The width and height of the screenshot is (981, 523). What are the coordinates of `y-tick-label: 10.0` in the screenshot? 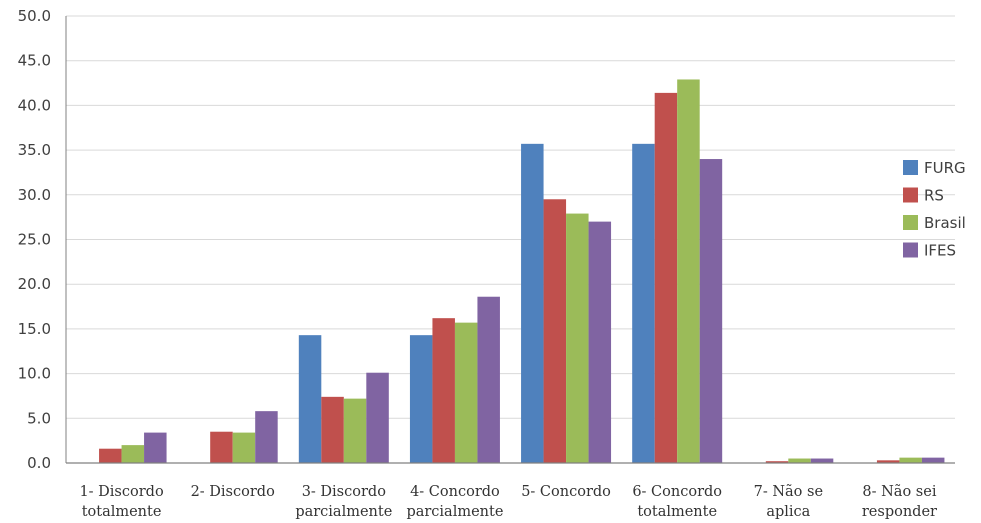 It's located at (34, 374).